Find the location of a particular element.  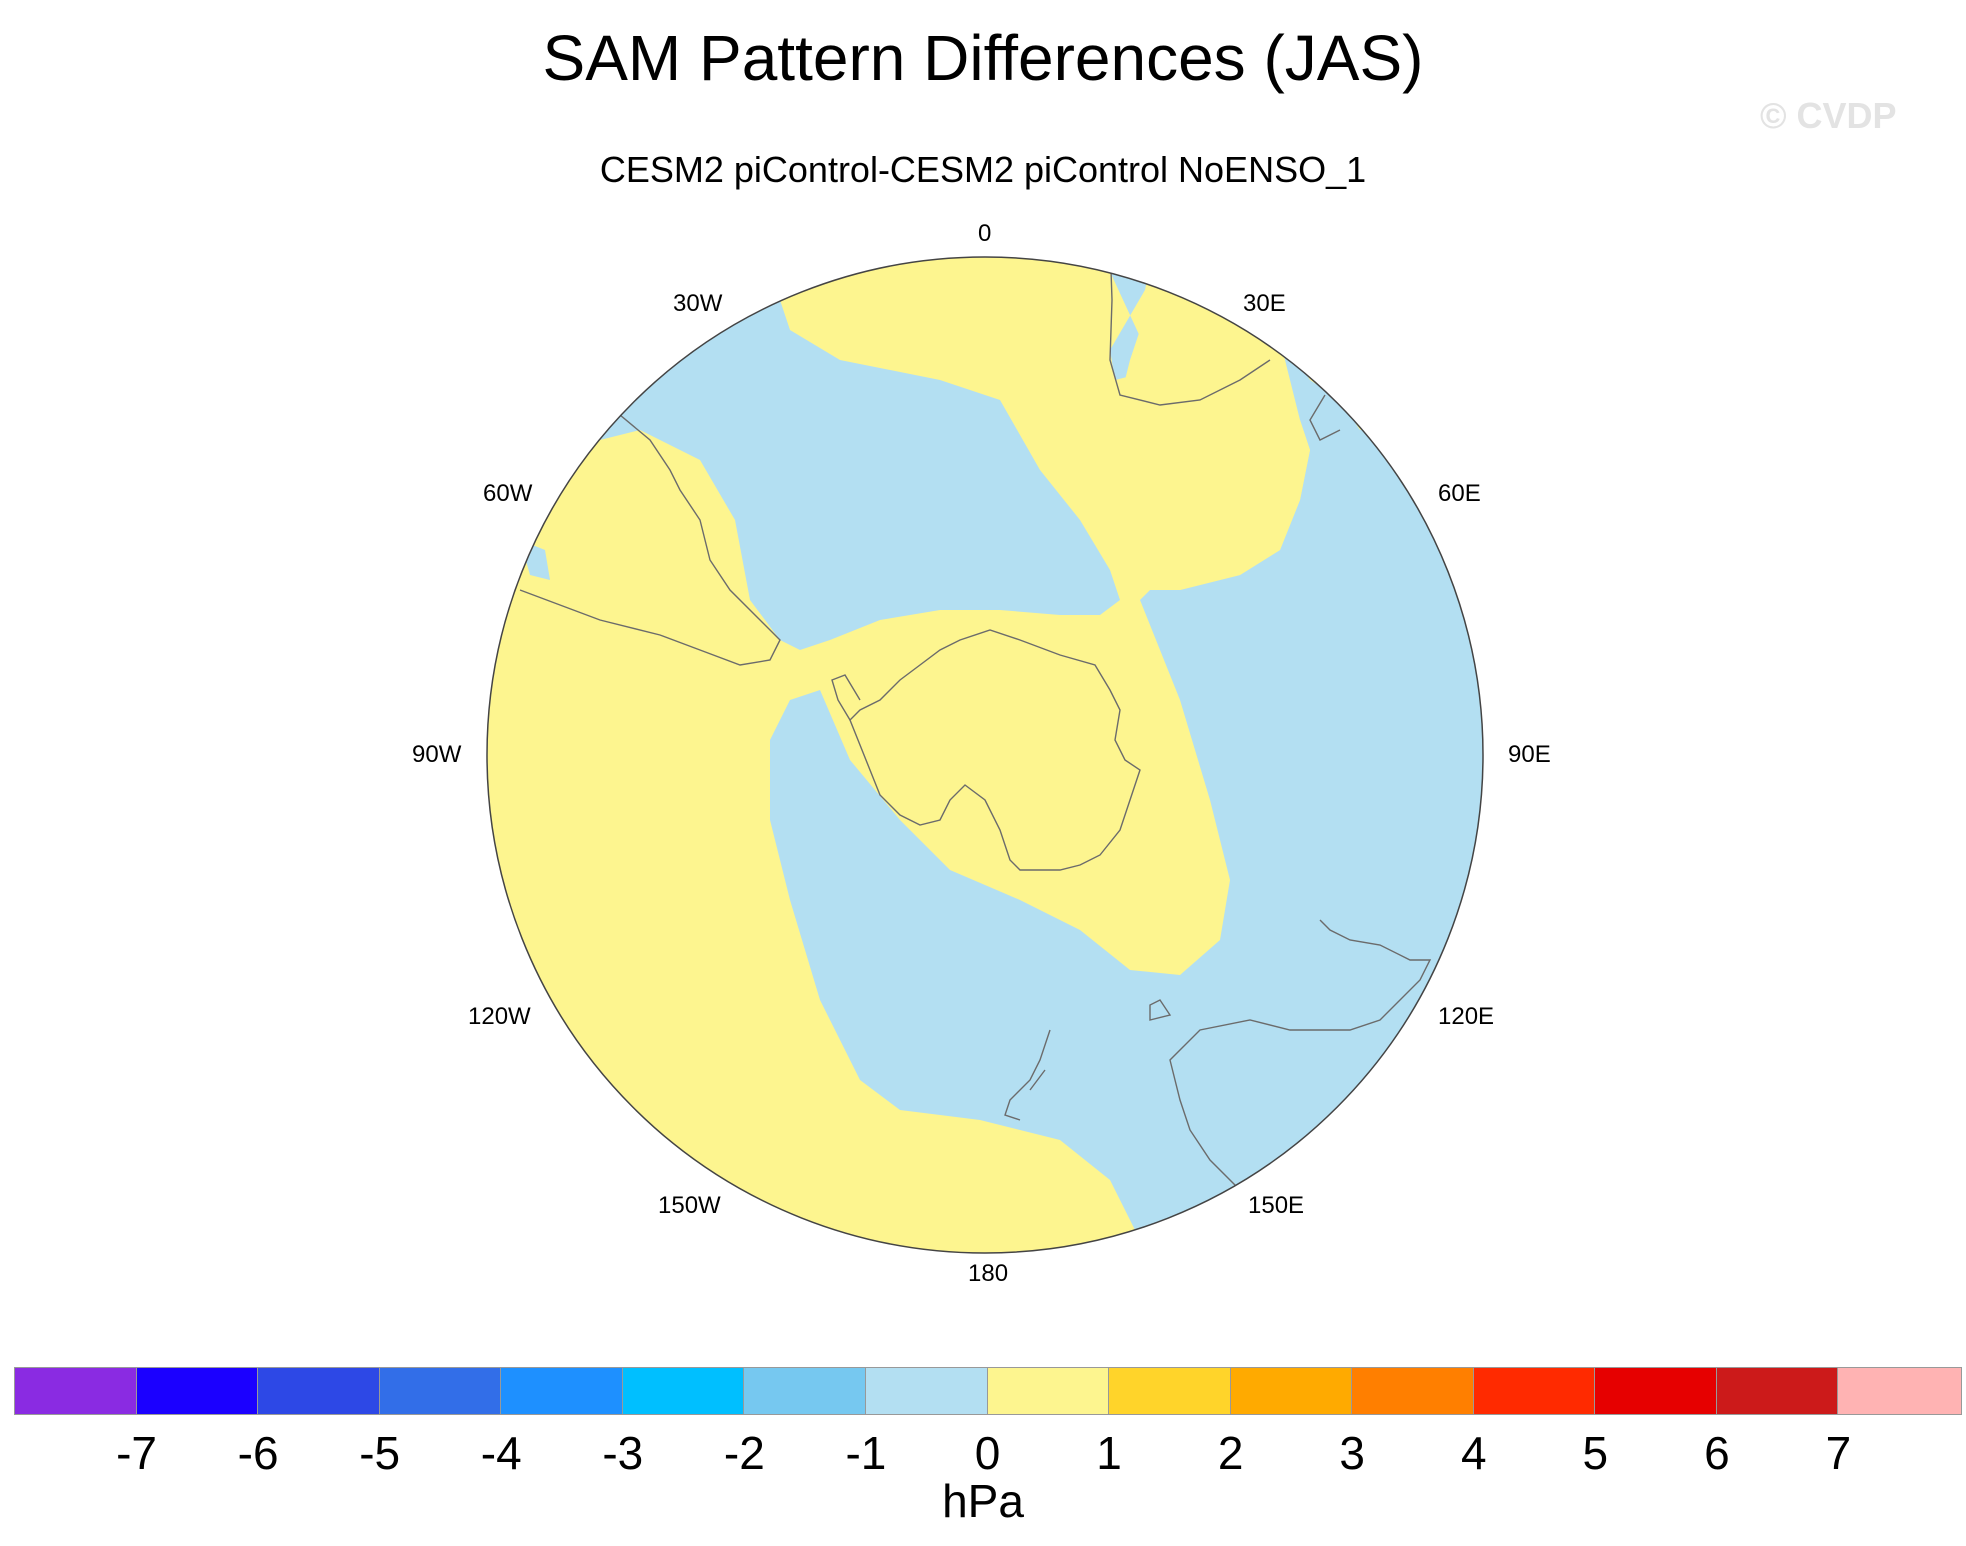

colorbar-tick-label: -3 is located at coordinates (623, 1453).